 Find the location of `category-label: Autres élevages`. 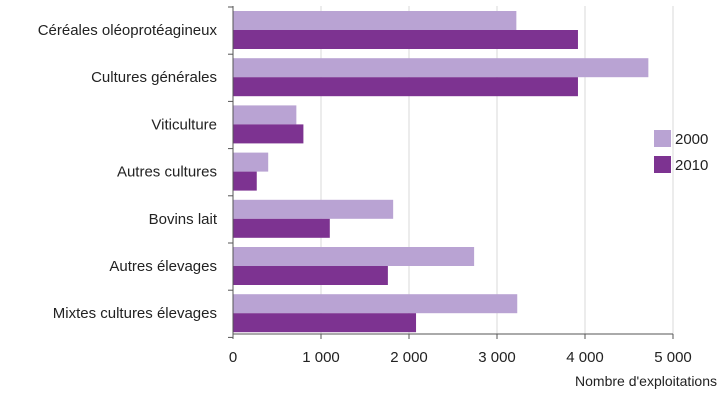

category-label: Autres élevages is located at coordinates (163, 266).